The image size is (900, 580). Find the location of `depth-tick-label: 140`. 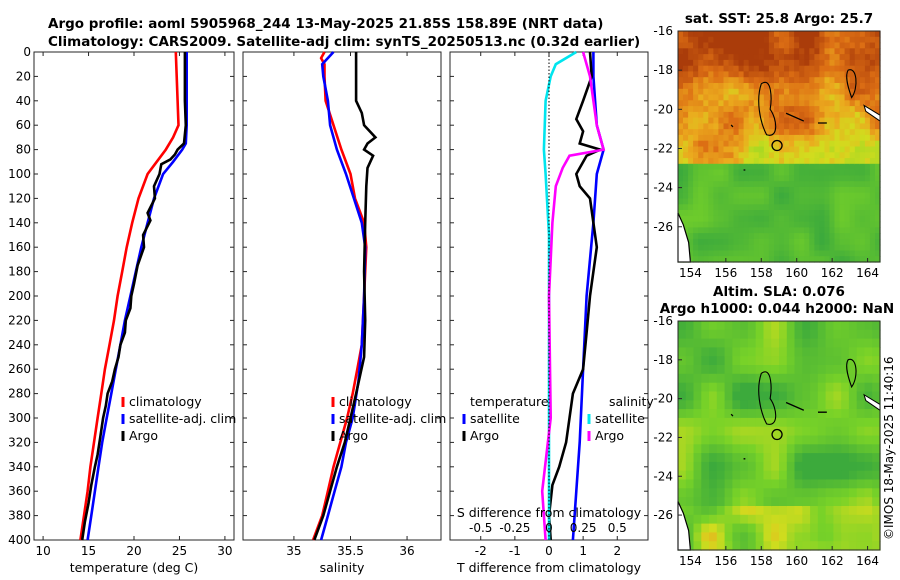

depth-tick-label: 140 is located at coordinates (19, 223).